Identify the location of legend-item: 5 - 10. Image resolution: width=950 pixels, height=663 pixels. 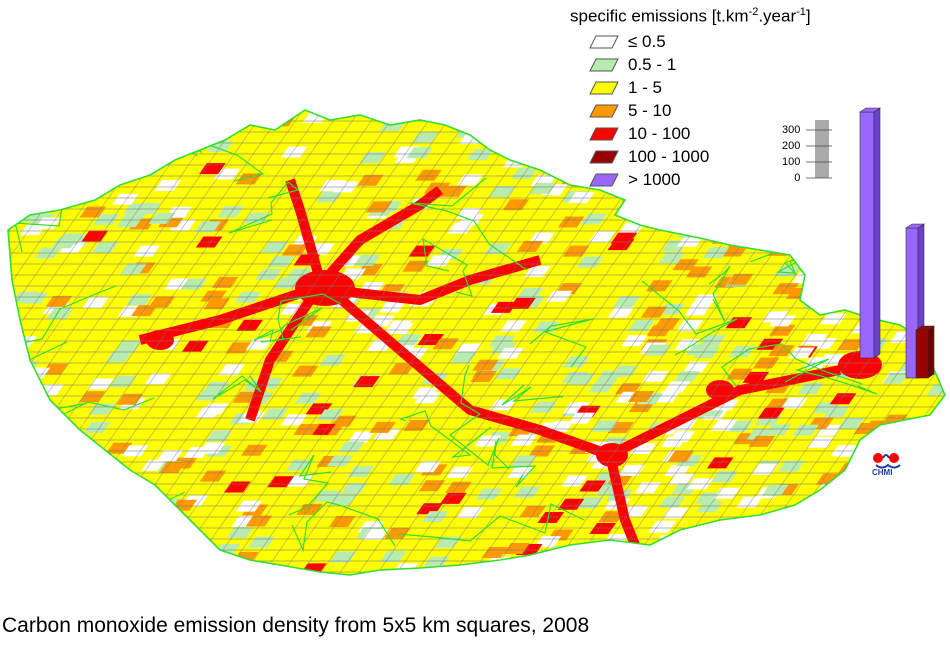
(629, 111).